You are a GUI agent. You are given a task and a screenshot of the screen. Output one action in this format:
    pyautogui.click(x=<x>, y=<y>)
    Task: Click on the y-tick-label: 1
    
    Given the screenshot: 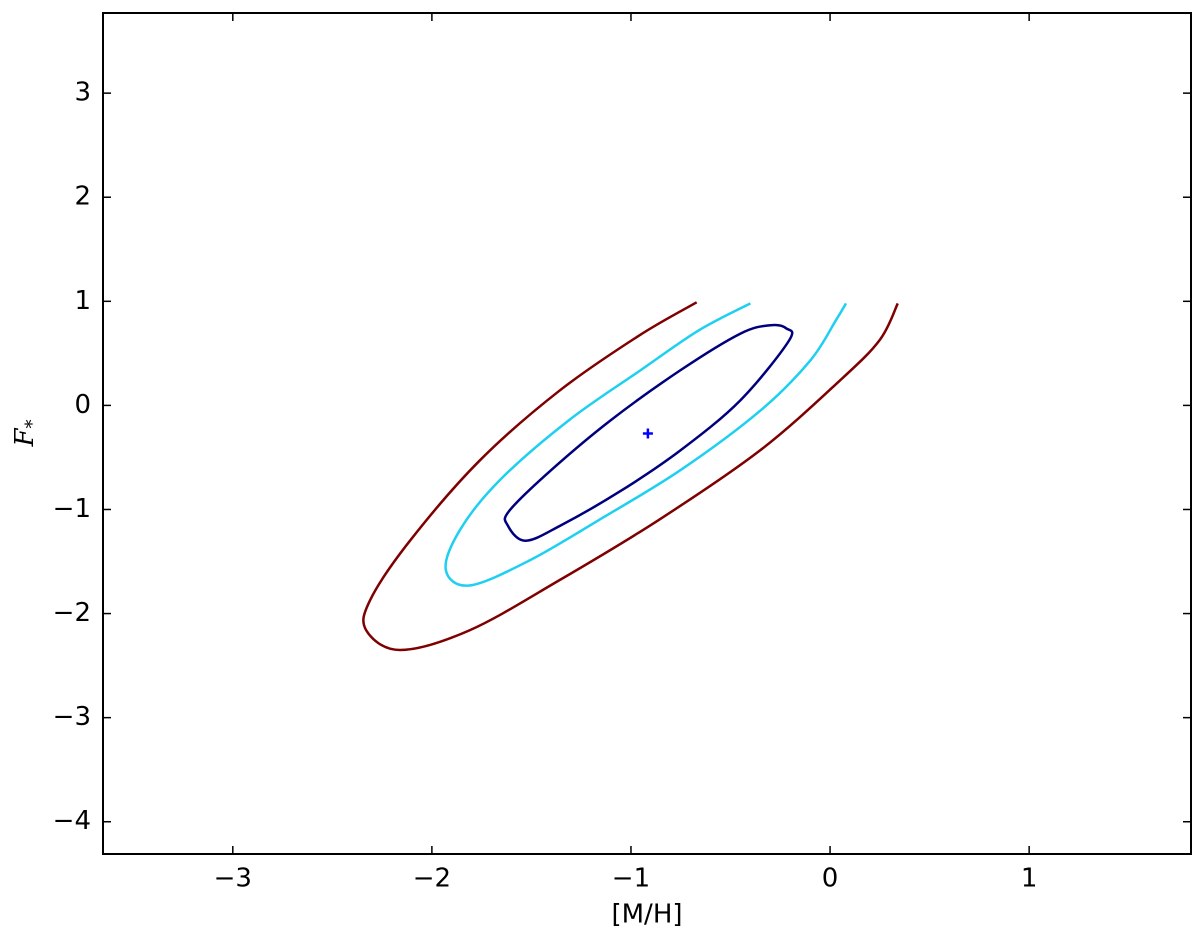 What is the action you would take?
    pyautogui.click(x=82, y=301)
    